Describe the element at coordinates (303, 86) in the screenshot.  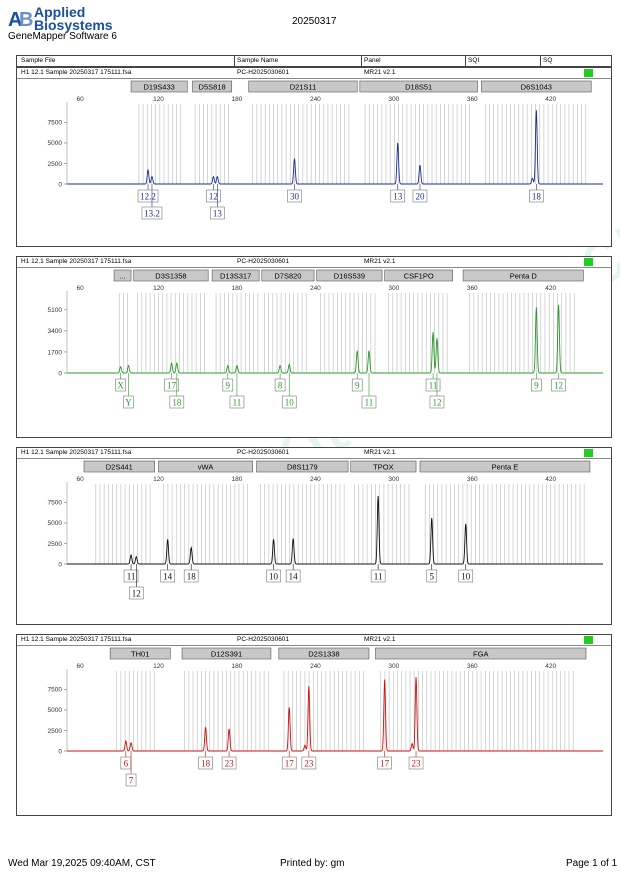
I see `locus-marker: D21S11` at that location.